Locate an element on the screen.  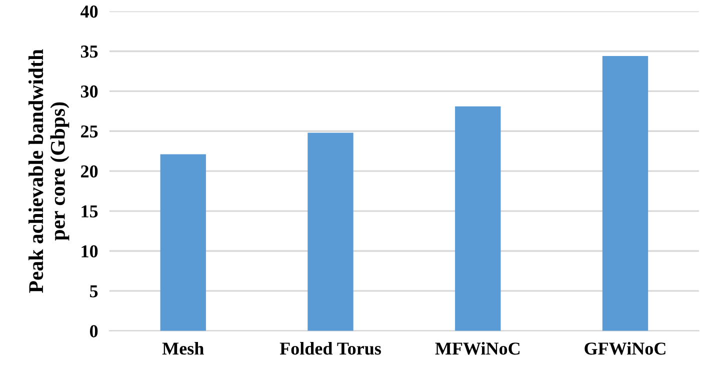
y-tick-label: 10 is located at coordinates (90, 251).